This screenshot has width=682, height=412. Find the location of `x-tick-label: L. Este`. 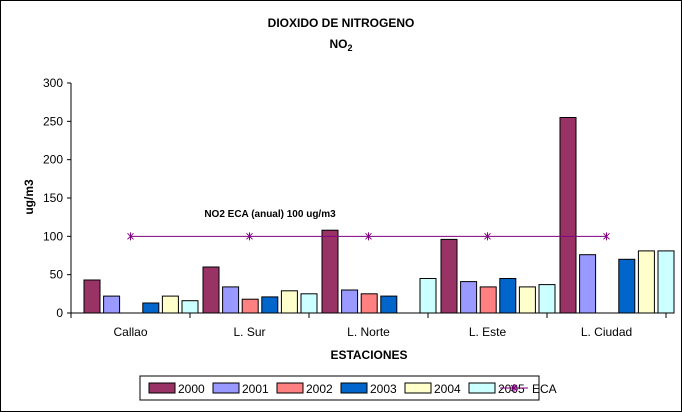

x-tick-label: L. Este is located at coordinates (488, 332).